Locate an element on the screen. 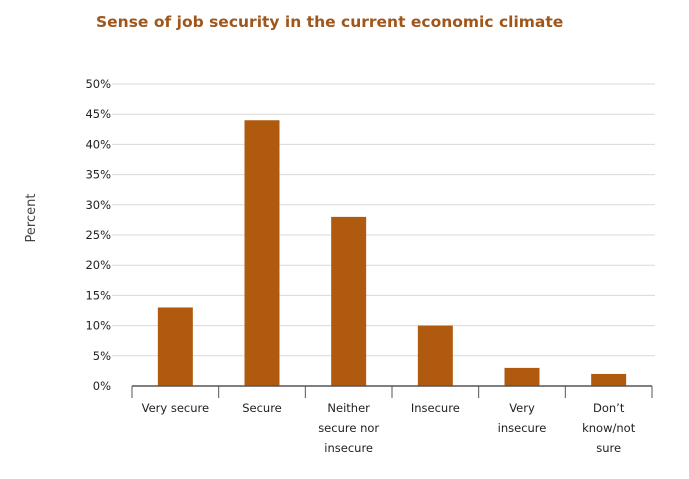 This screenshot has height=479, width=689. x-tick-label: Don’t know/not sure is located at coordinates (609, 428).